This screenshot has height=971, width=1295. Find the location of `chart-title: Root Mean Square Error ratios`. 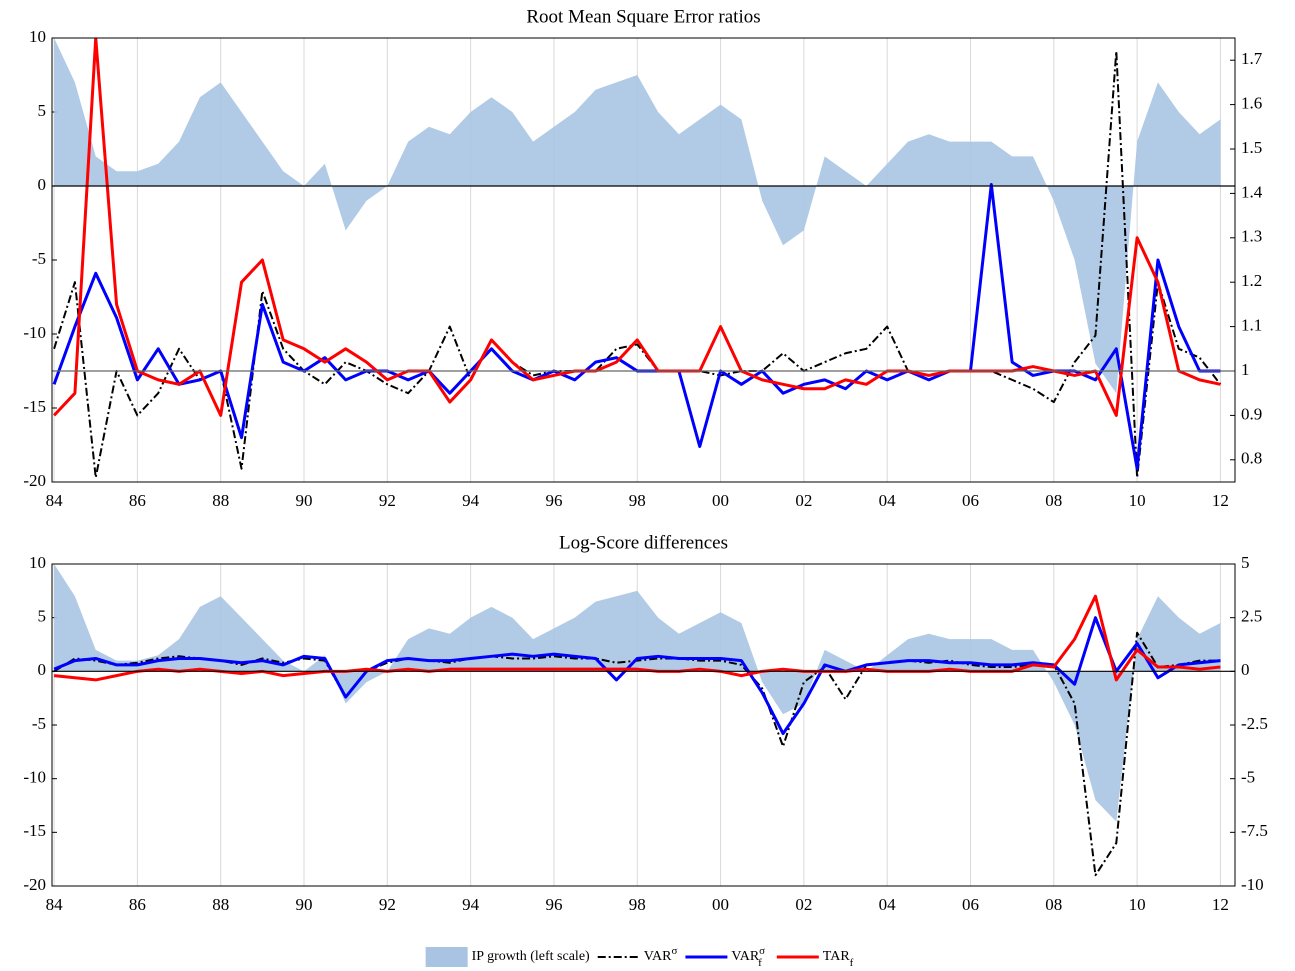

chart-title: Root Mean Square Error ratios is located at coordinates (643, 16).